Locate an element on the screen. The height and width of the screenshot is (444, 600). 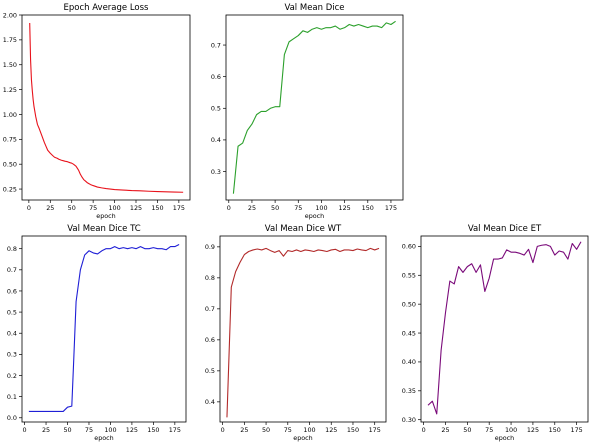
y-tick-label: 2.00 is located at coordinates (10, 15).